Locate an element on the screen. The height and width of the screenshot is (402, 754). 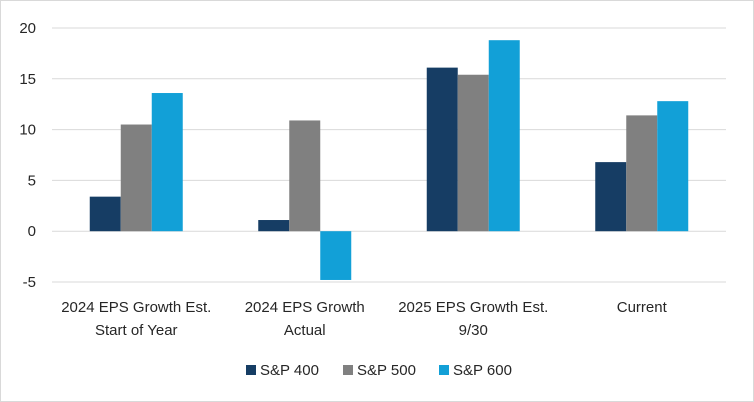
y-tick-label: 10 is located at coordinates (27, 130).